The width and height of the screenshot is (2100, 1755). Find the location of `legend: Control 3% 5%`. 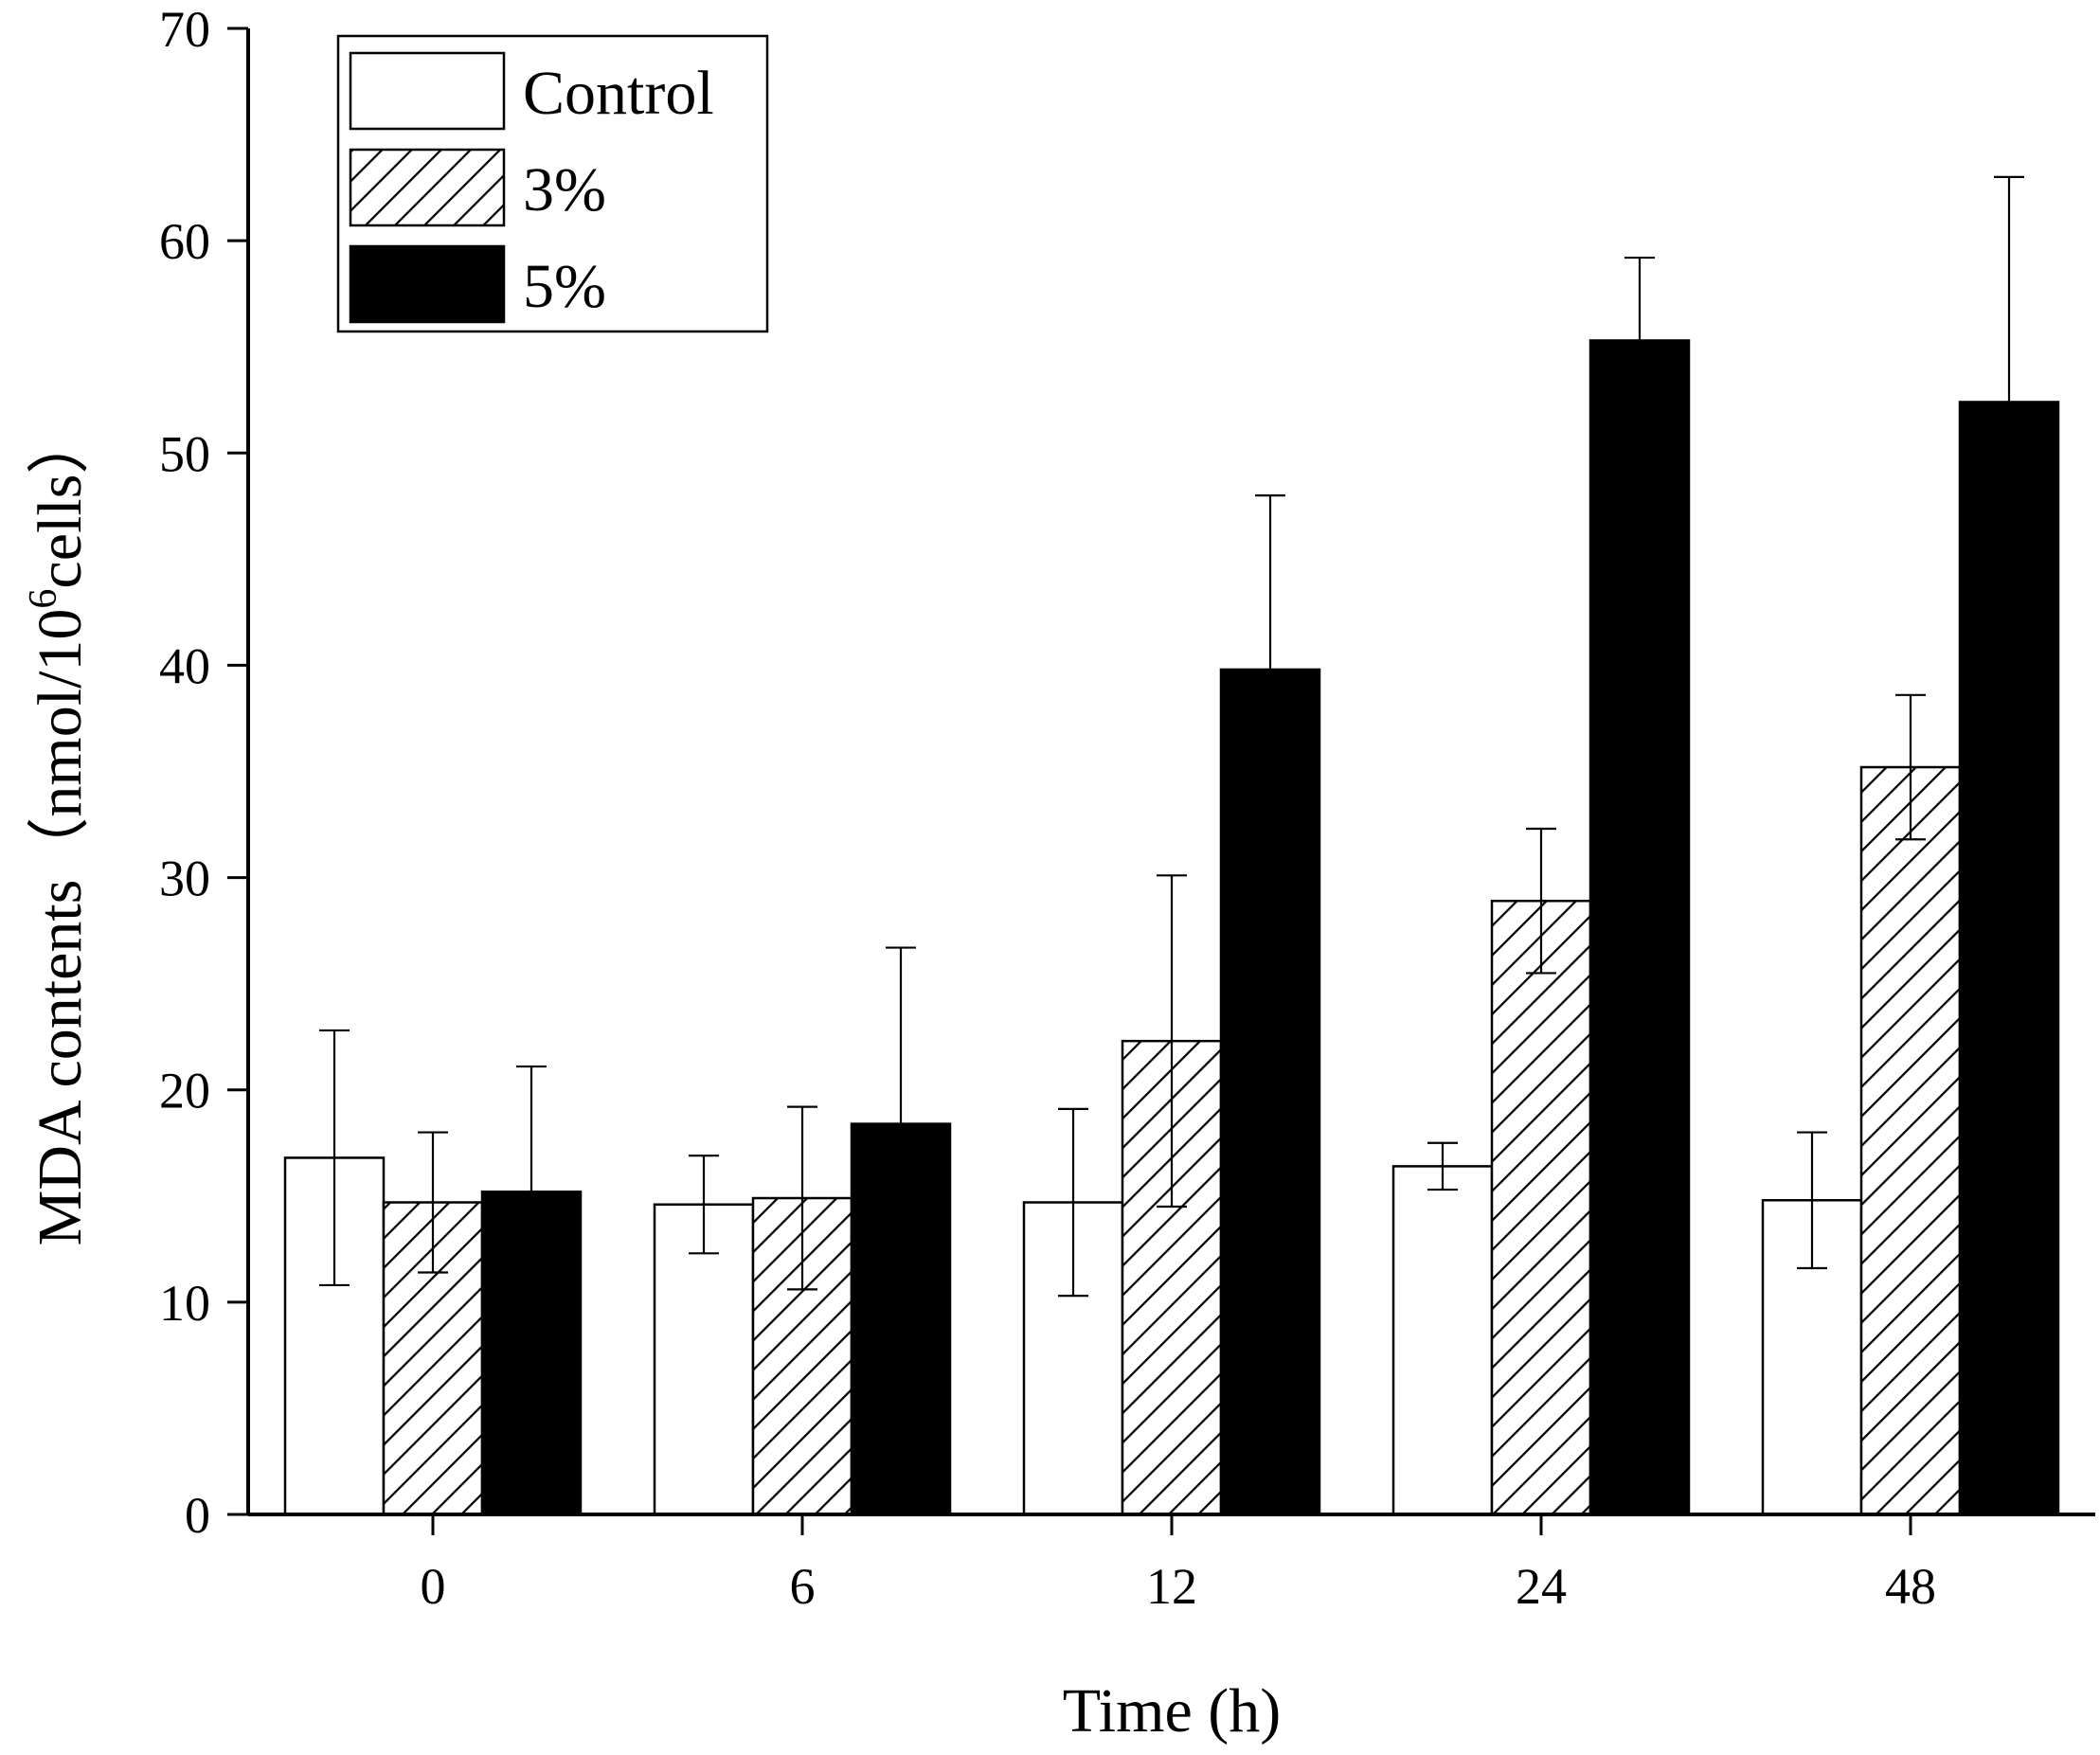

legend: Control 3% 5% is located at coordinates (552, 183).